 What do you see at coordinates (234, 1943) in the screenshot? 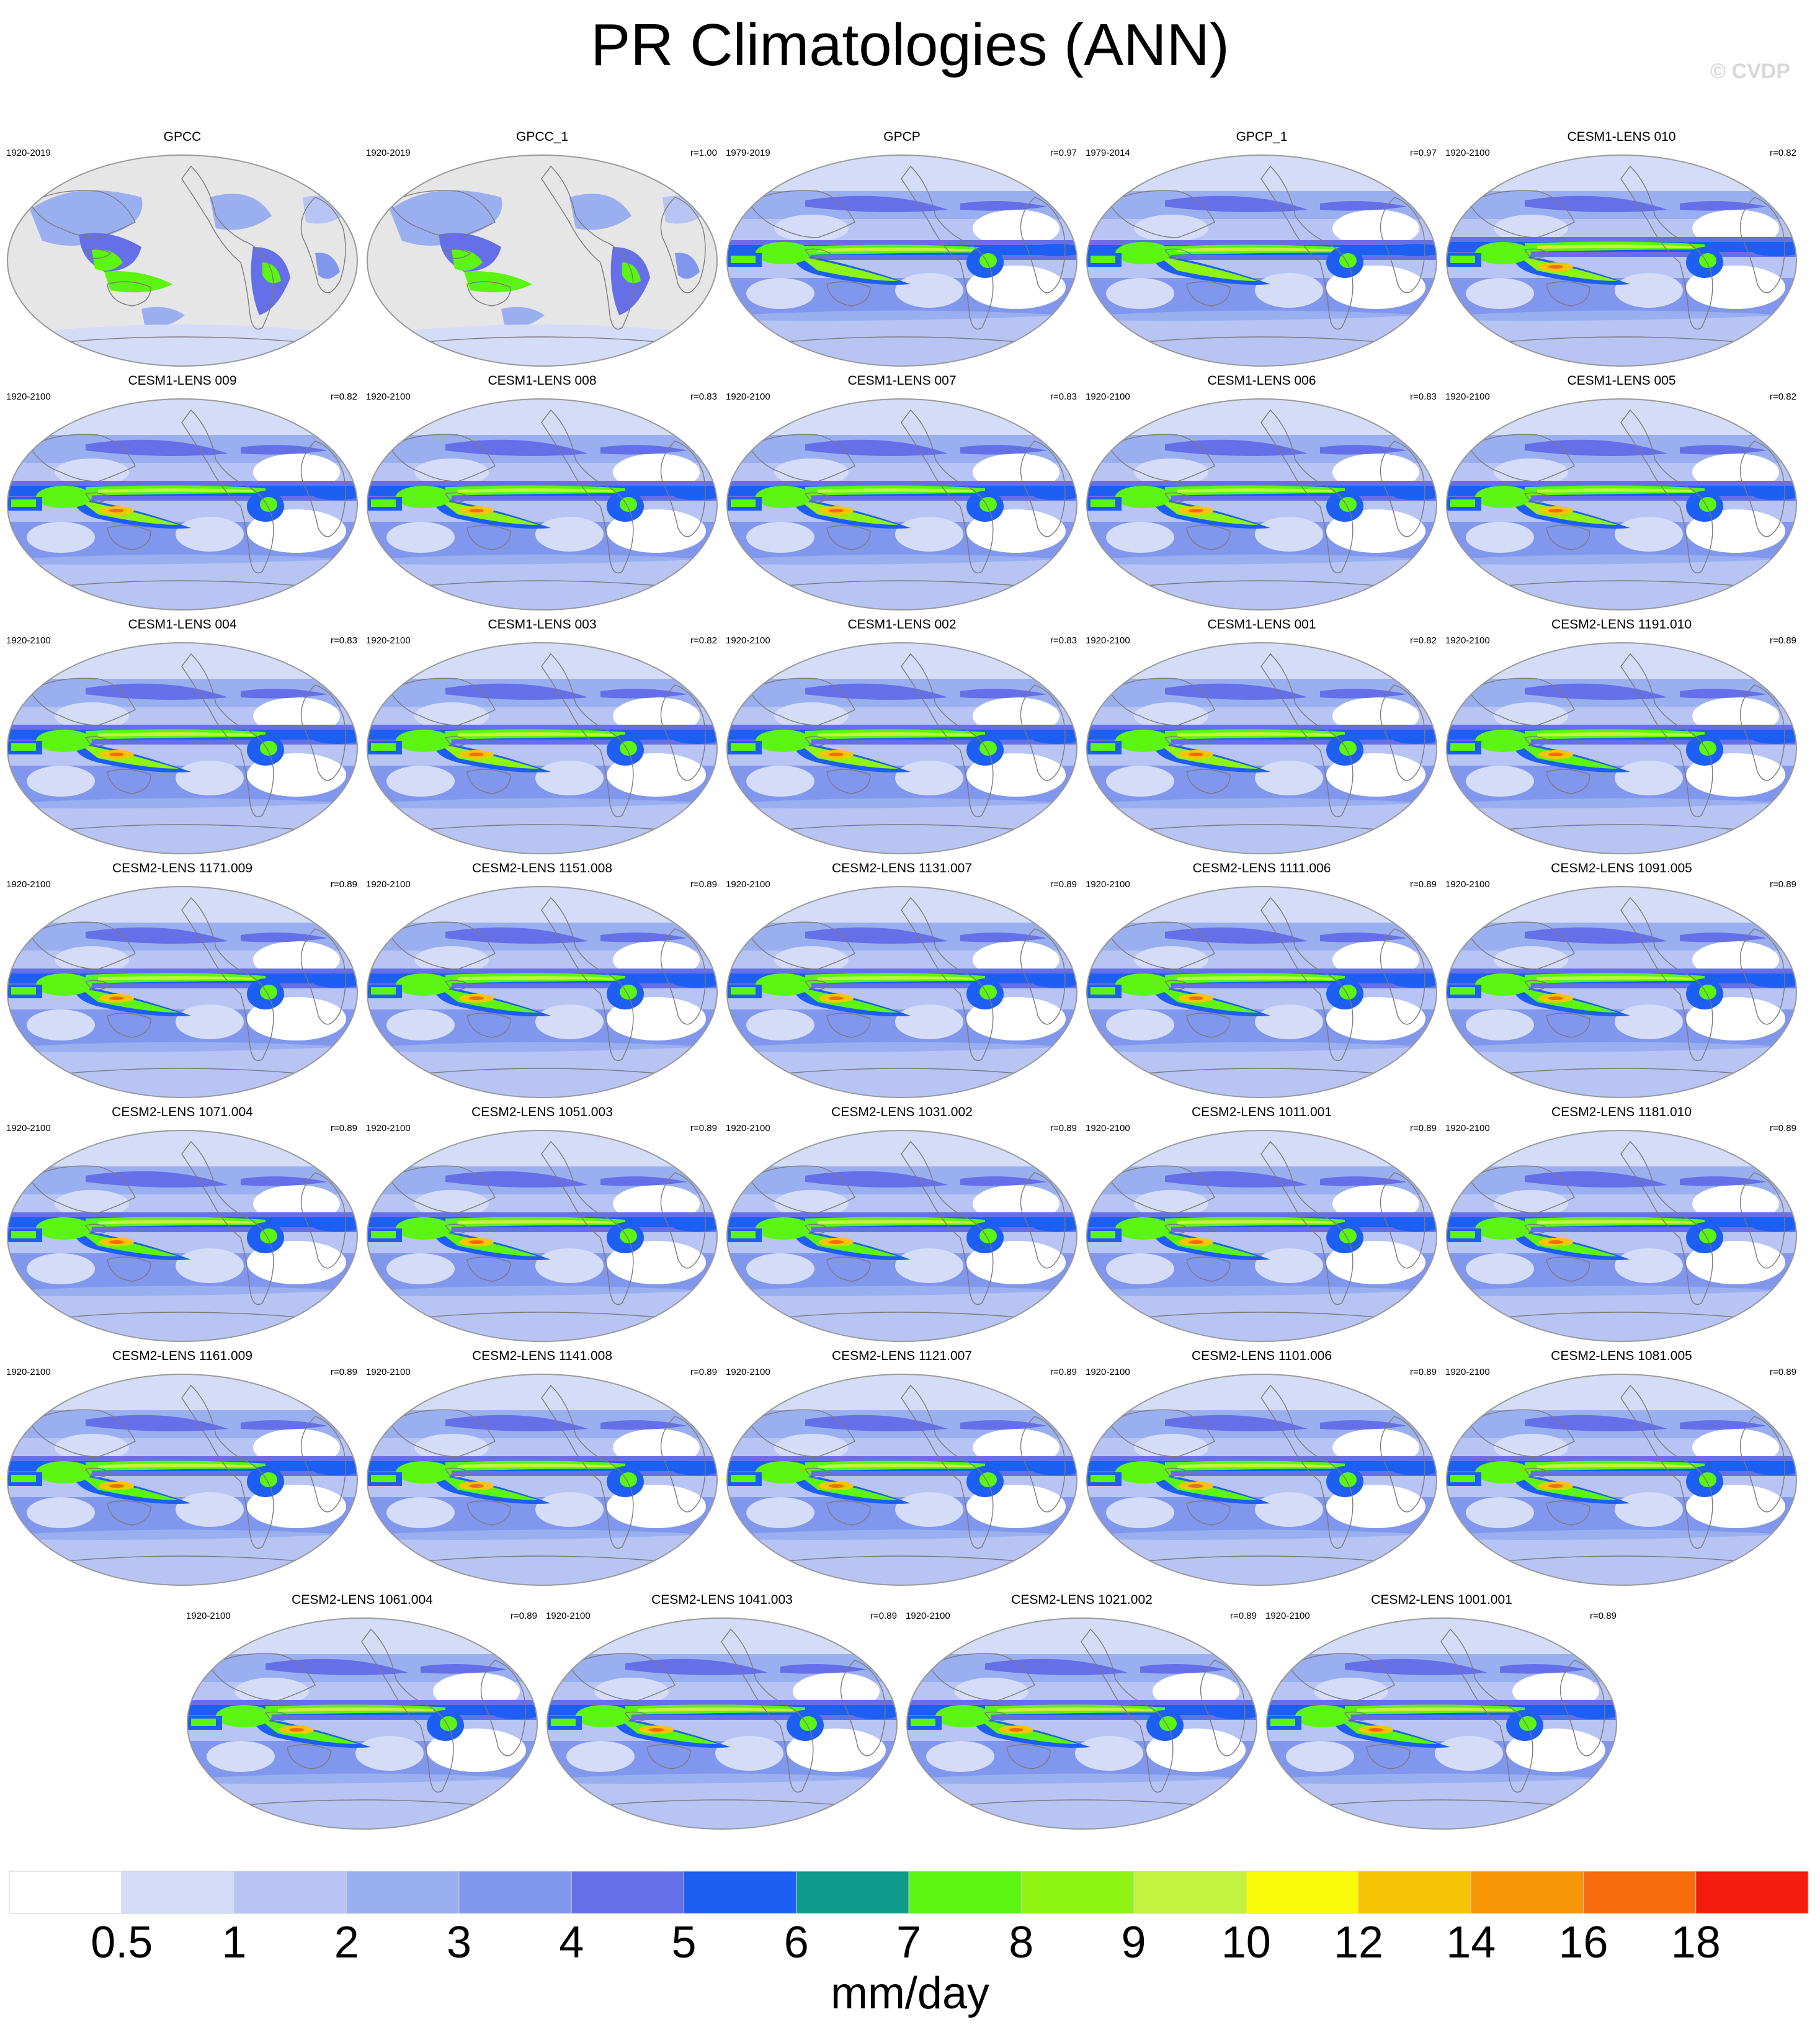
I see `colorbar-tick-label: 1` at bounding box center [234, 1943].